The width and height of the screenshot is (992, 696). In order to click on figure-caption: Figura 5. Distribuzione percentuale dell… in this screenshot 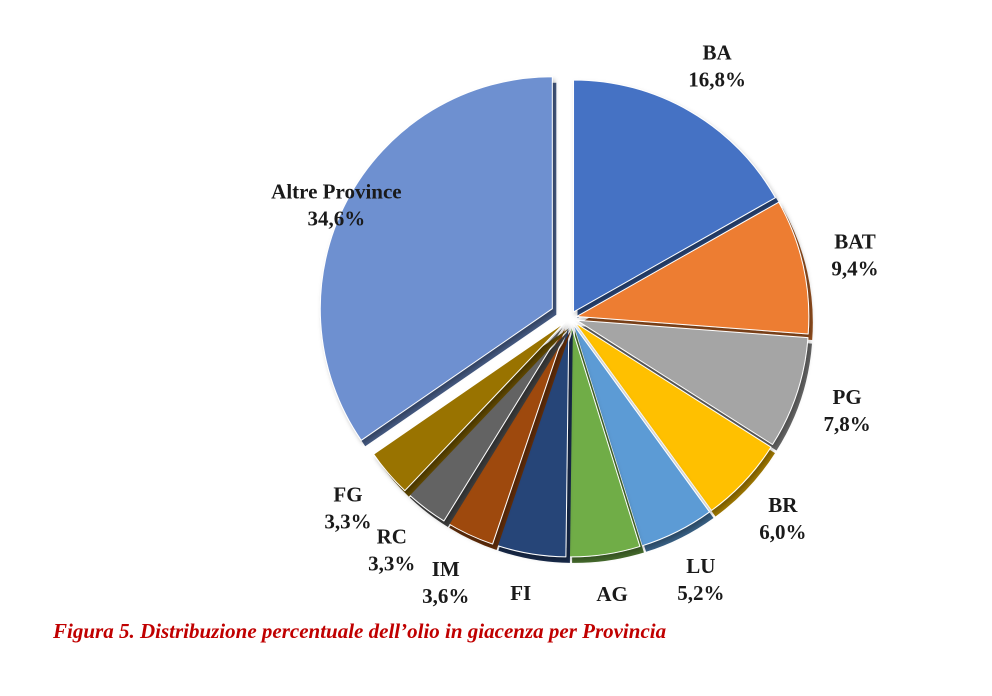, I will do `click(360, 631)`.